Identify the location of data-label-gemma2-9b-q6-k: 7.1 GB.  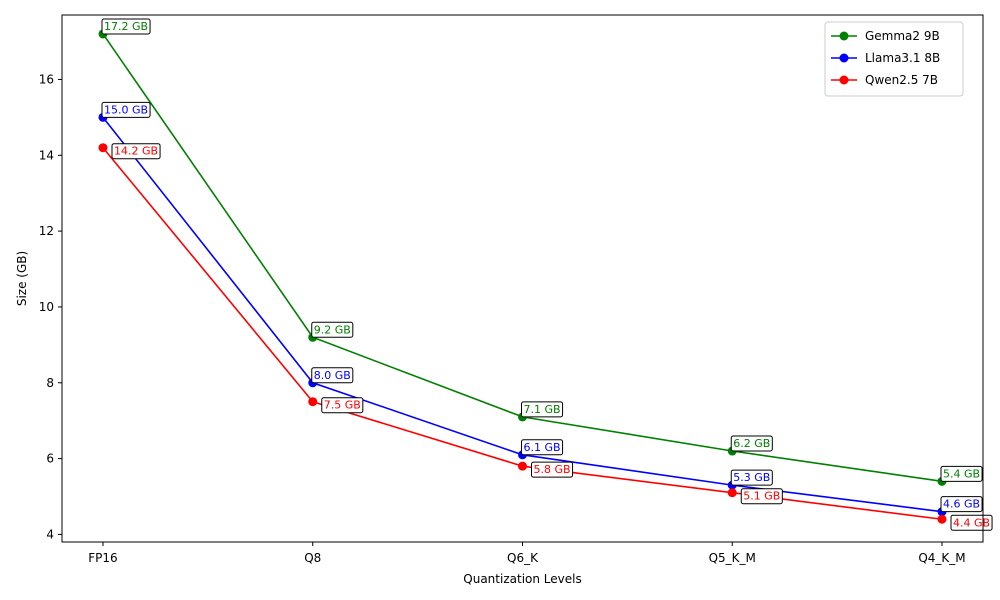
(542, 409).